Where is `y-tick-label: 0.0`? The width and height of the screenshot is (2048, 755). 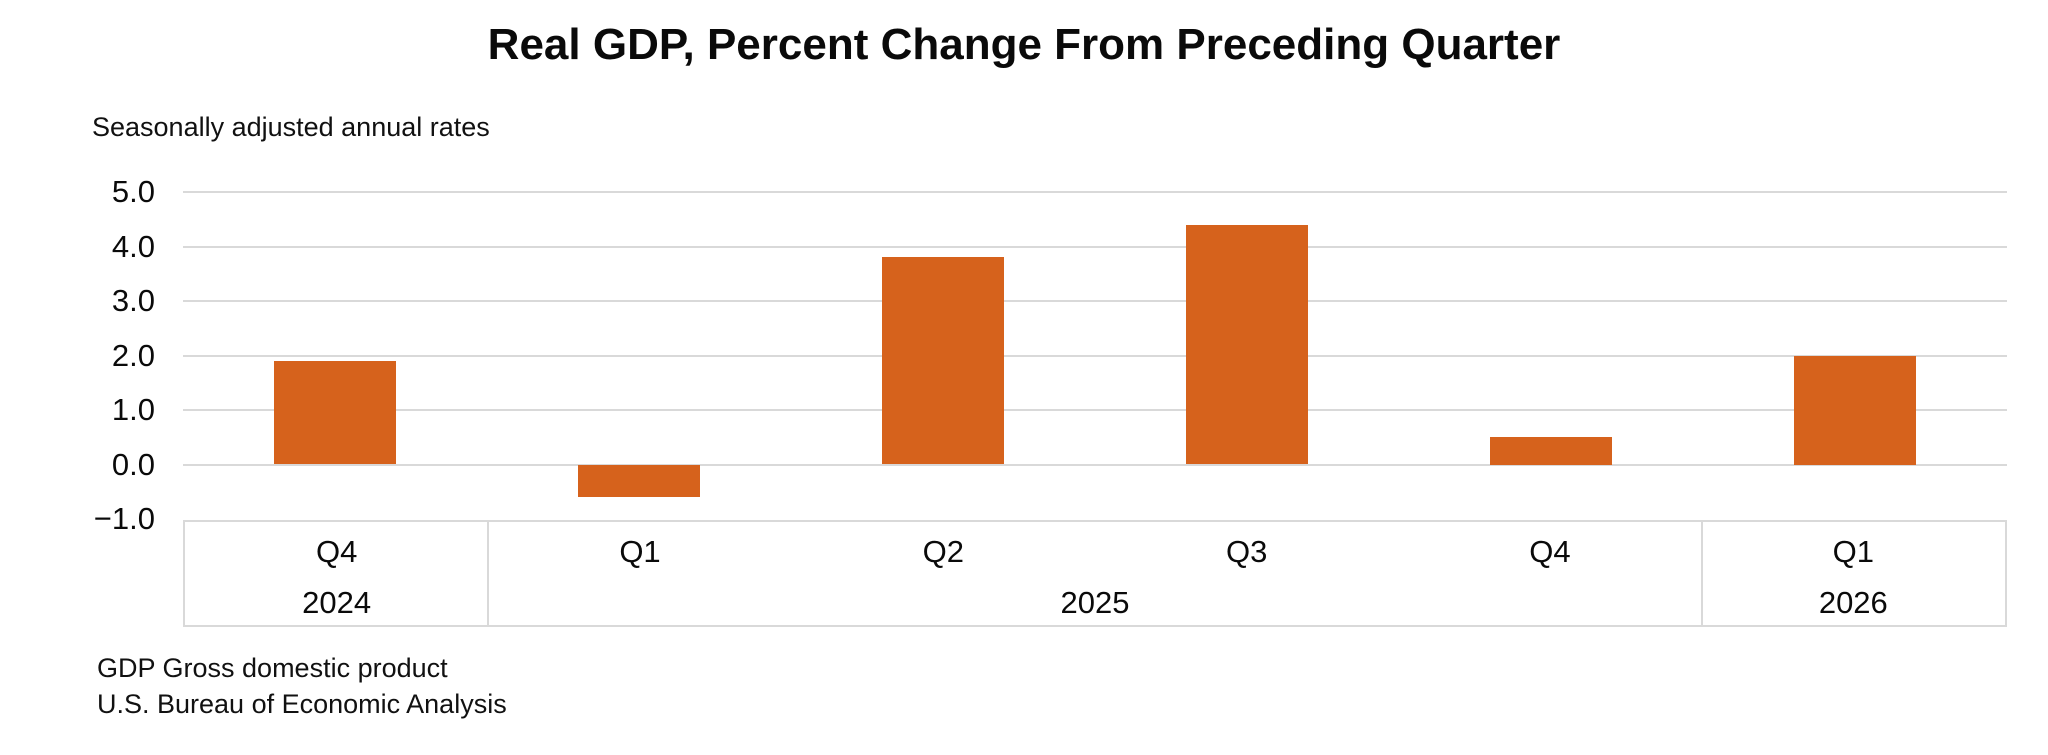
y-tick-label: 0.0 is located at coordinates (133, 464).